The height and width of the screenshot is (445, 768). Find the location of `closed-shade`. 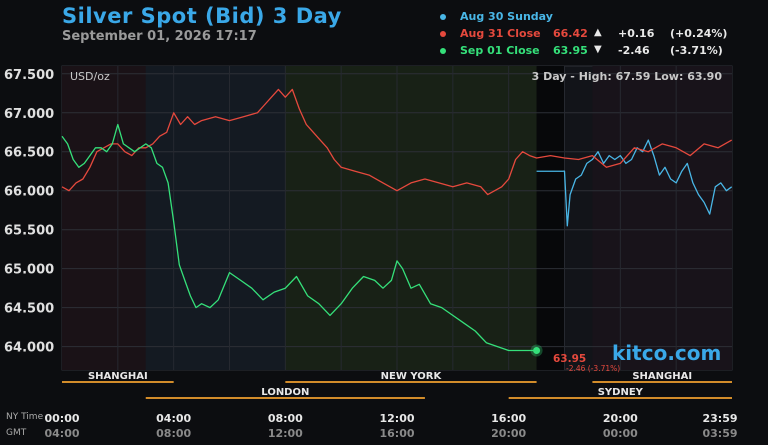

closed-shade is located at coordinates (550, 218).